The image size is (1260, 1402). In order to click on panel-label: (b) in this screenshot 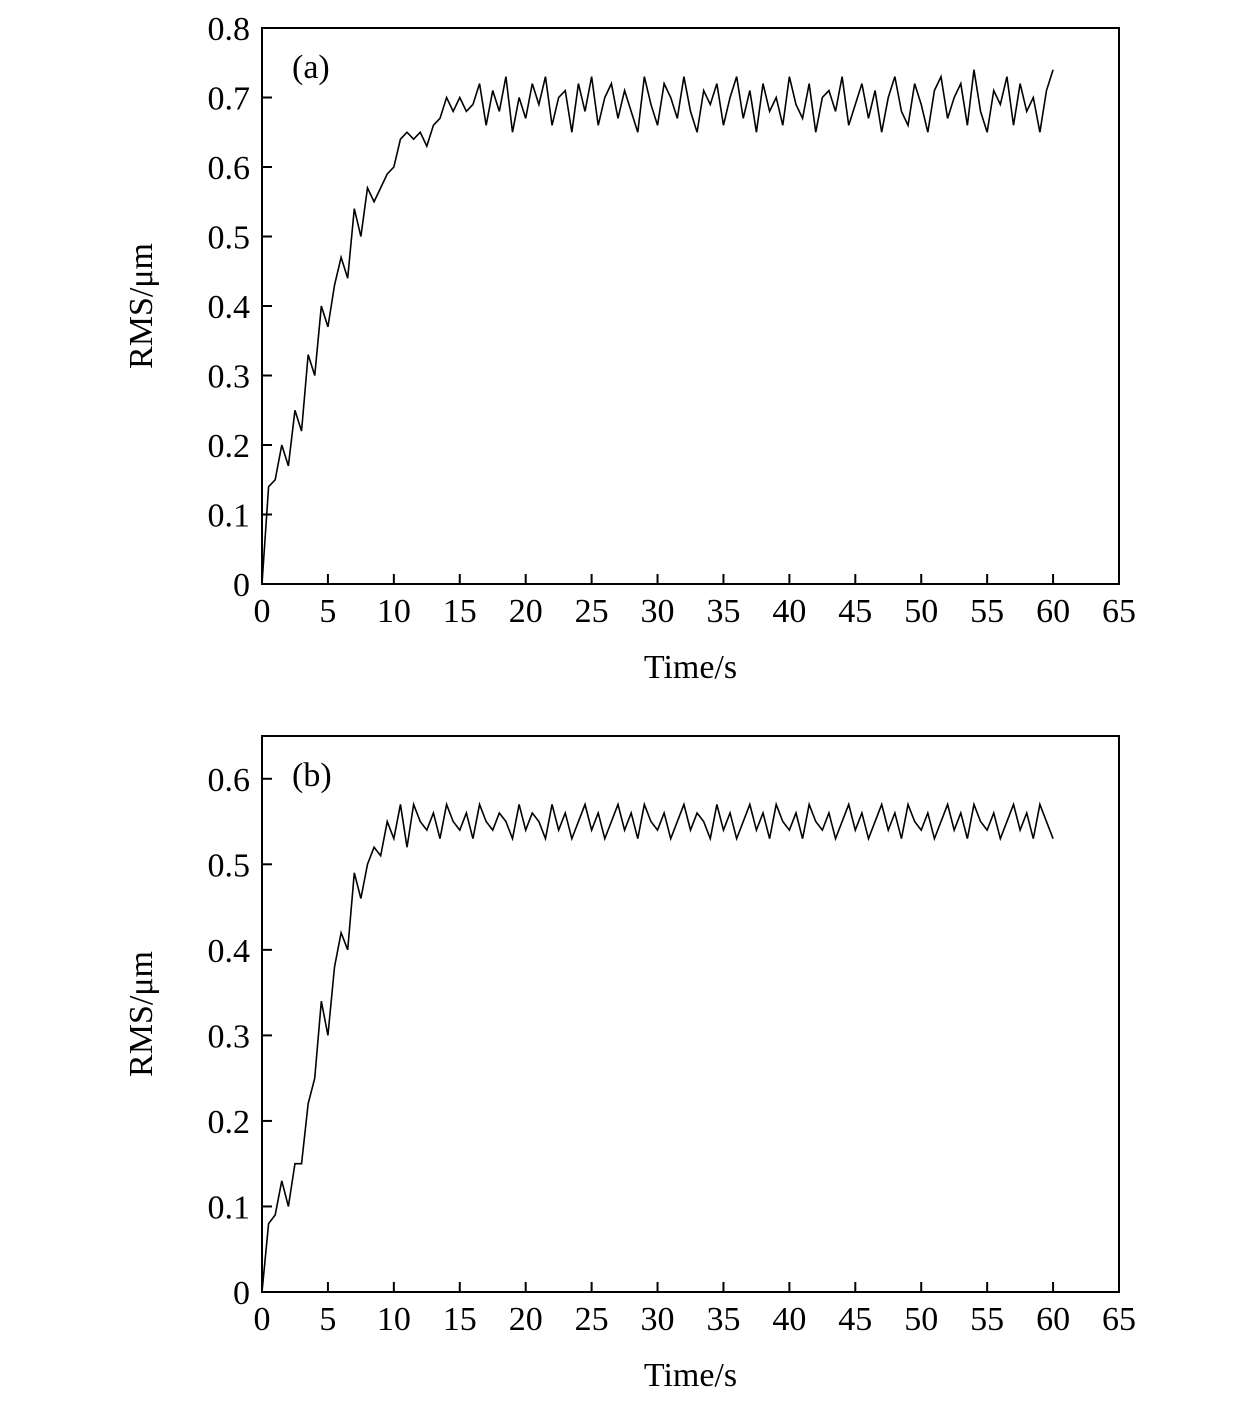, I will do `click(312, 775)`.